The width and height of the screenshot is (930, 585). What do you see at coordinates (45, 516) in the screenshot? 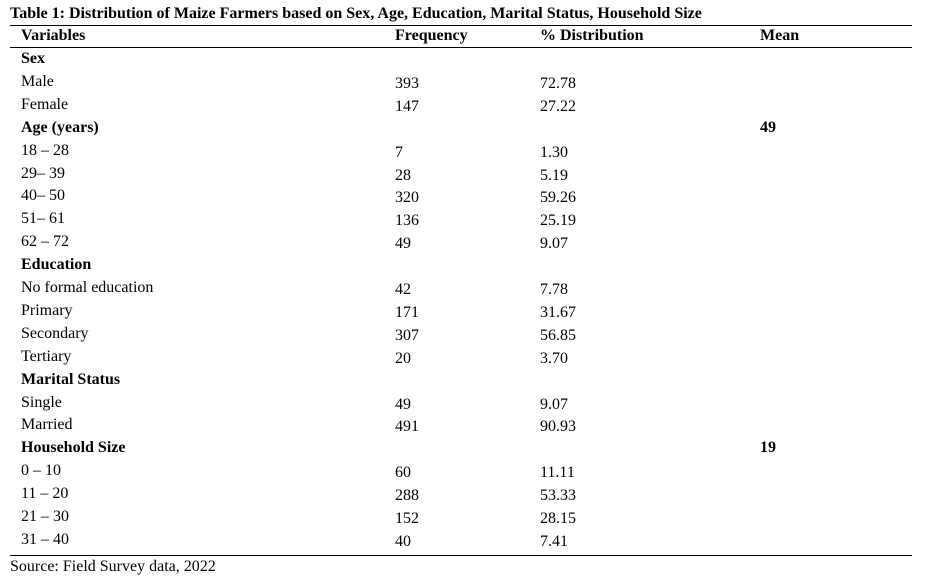
I see `row-label: 21 – 30` at bounding box center [45, 516].